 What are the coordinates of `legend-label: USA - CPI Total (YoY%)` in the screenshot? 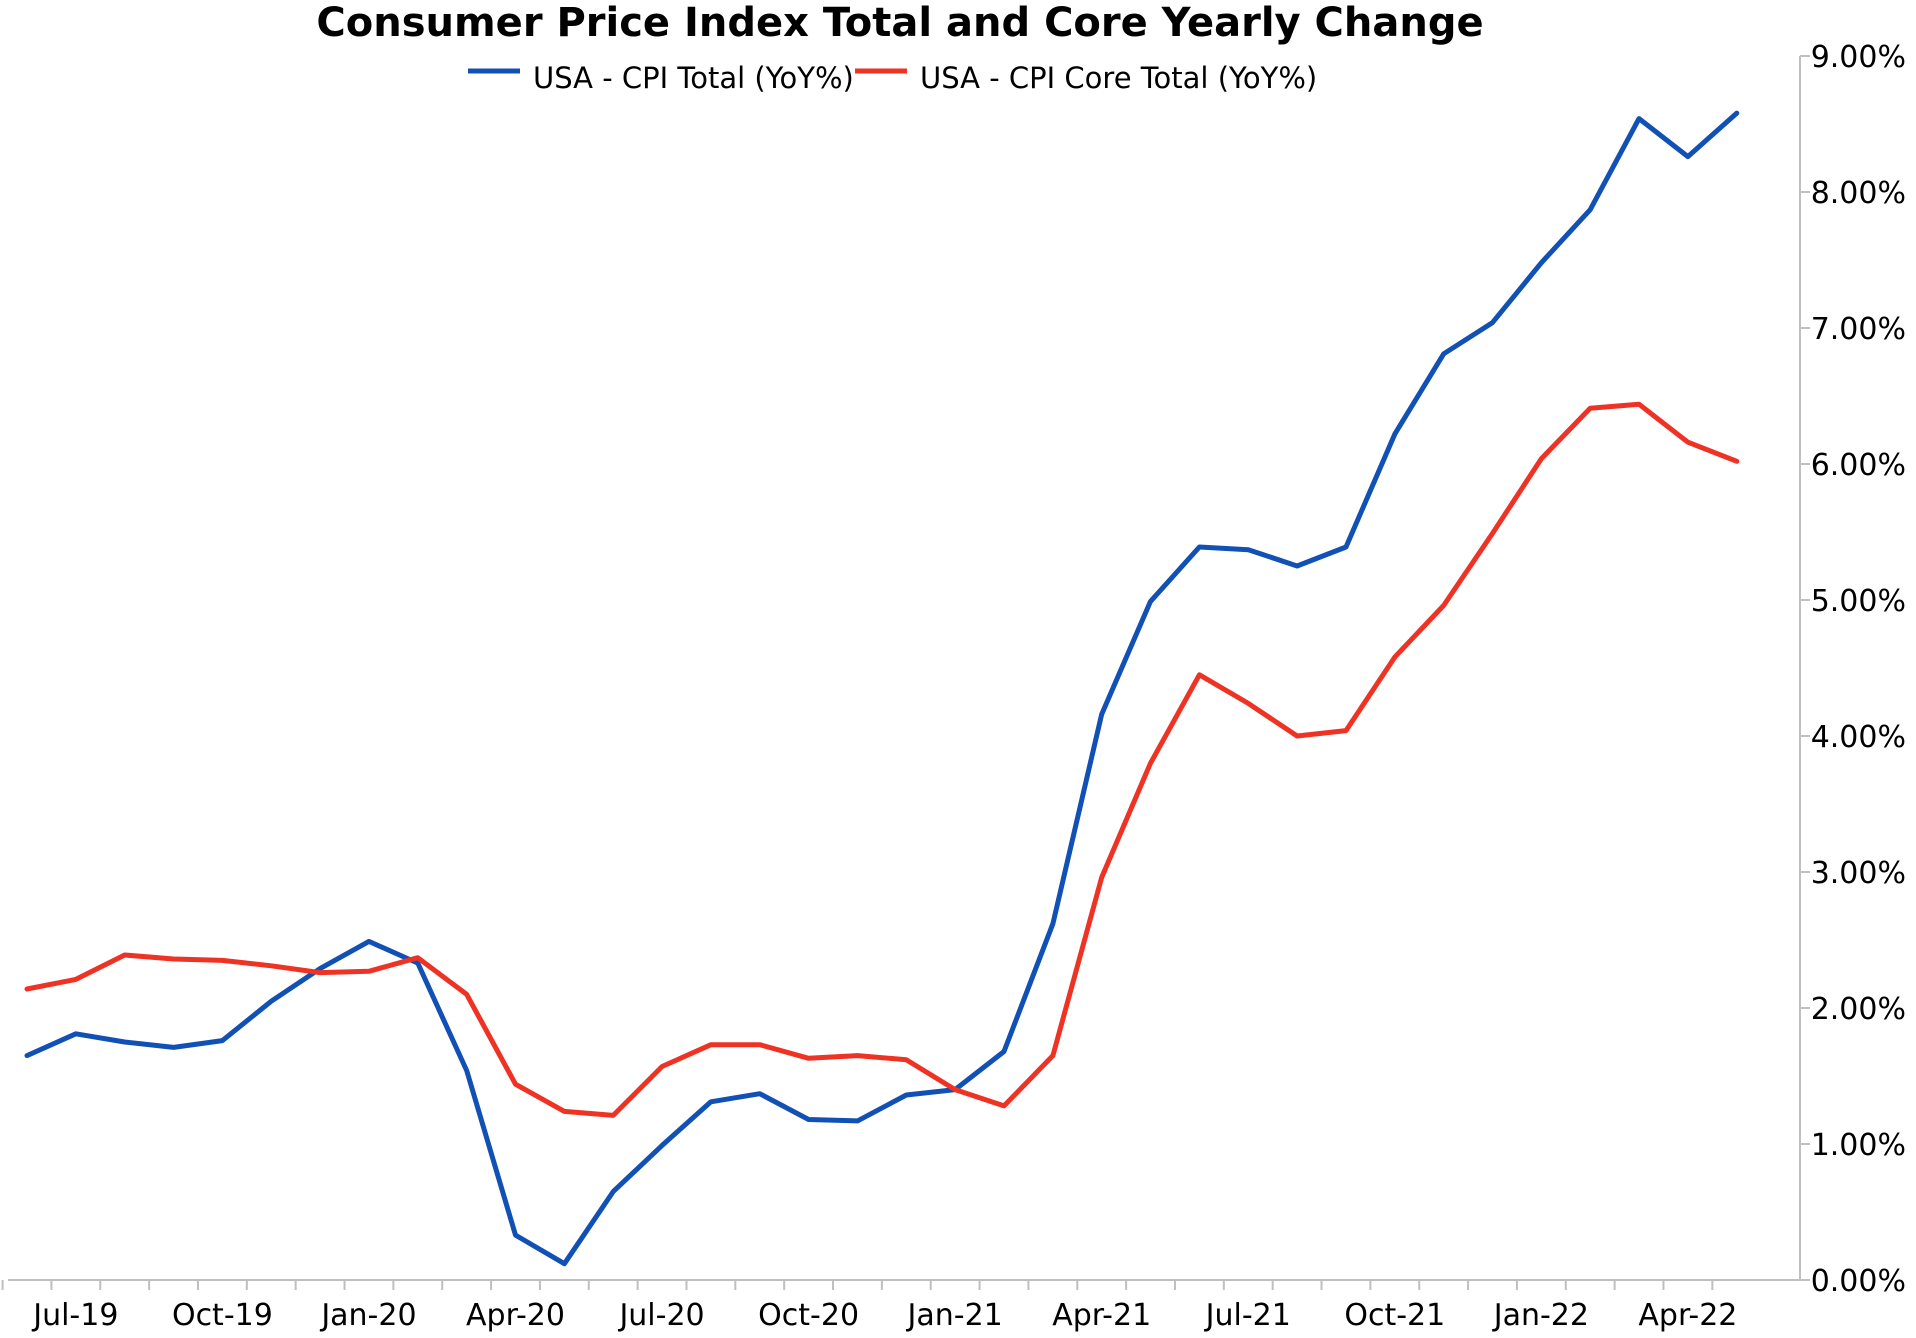 It's located at (693, 78).